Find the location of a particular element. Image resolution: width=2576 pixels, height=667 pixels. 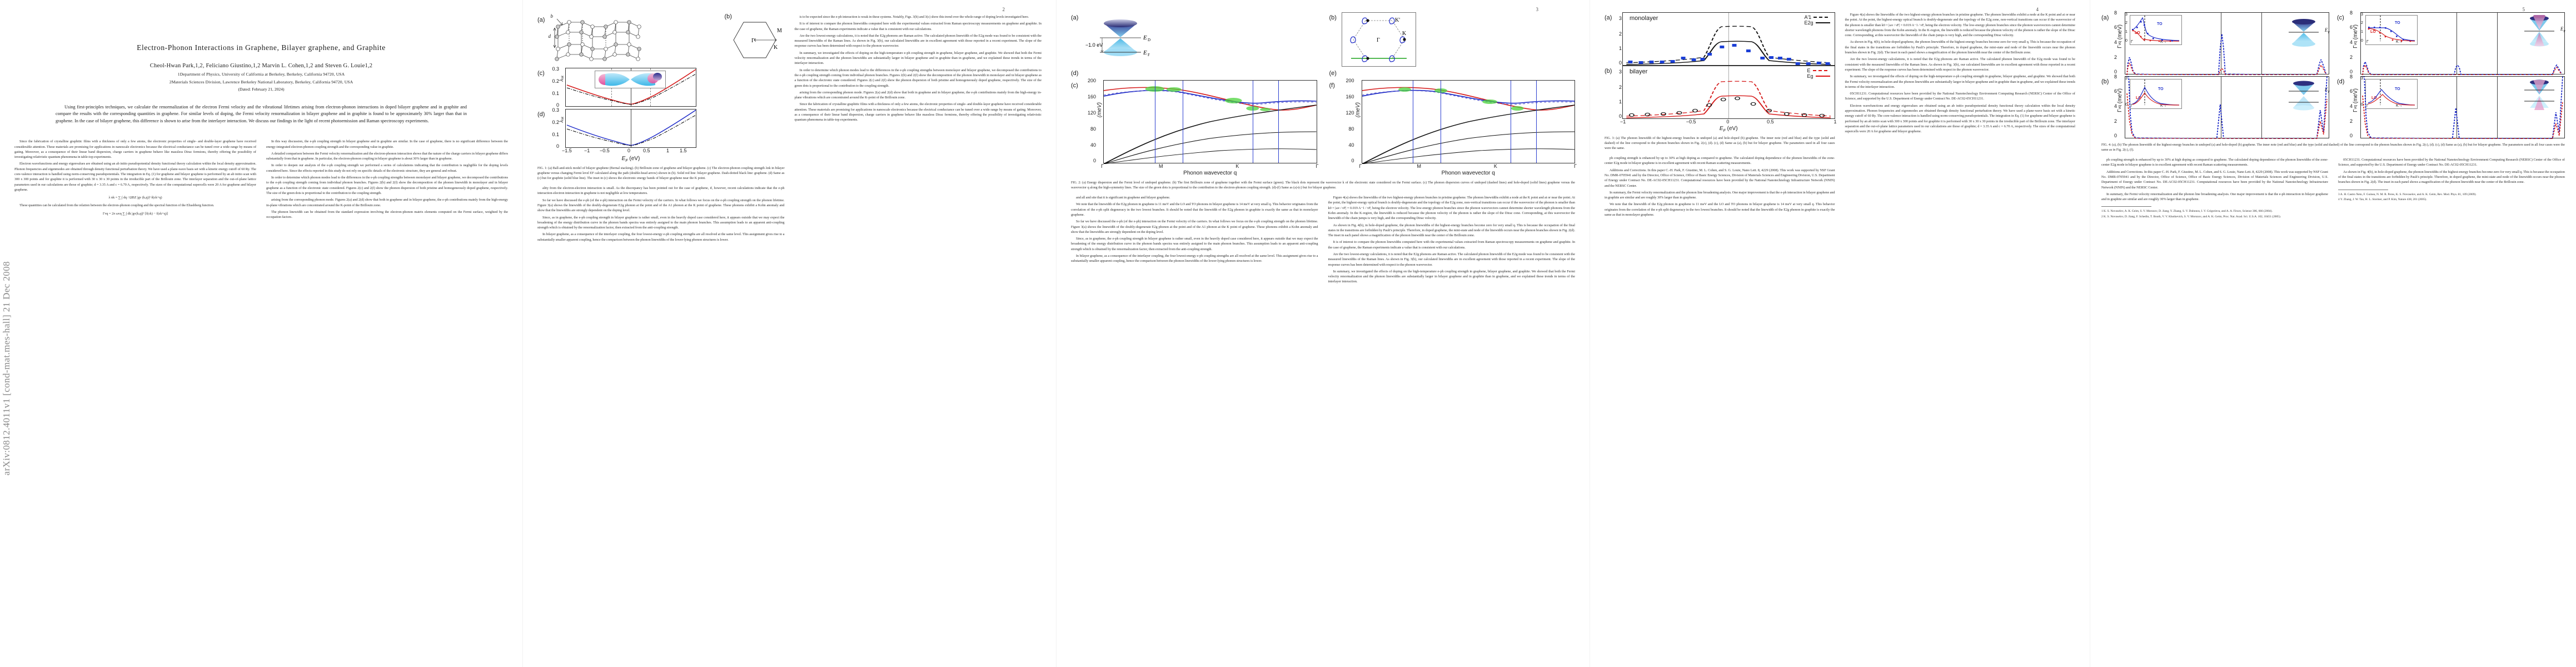

inset-x-tick: K→ is located at coordinates (2399, 42).